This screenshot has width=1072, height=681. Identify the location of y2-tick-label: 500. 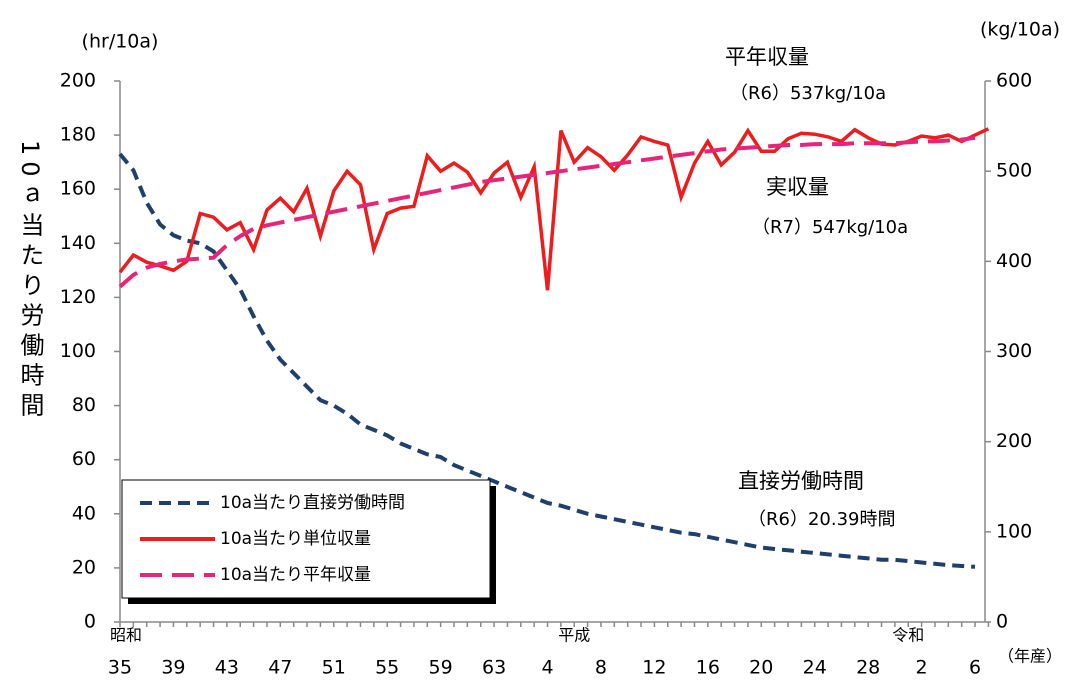
(1014, 171).